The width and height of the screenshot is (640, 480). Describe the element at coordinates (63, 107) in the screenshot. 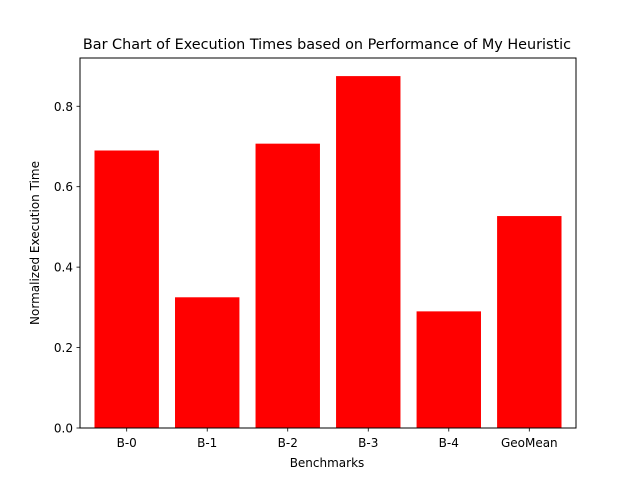

I see `y-tick-label: 0.8` at that location.